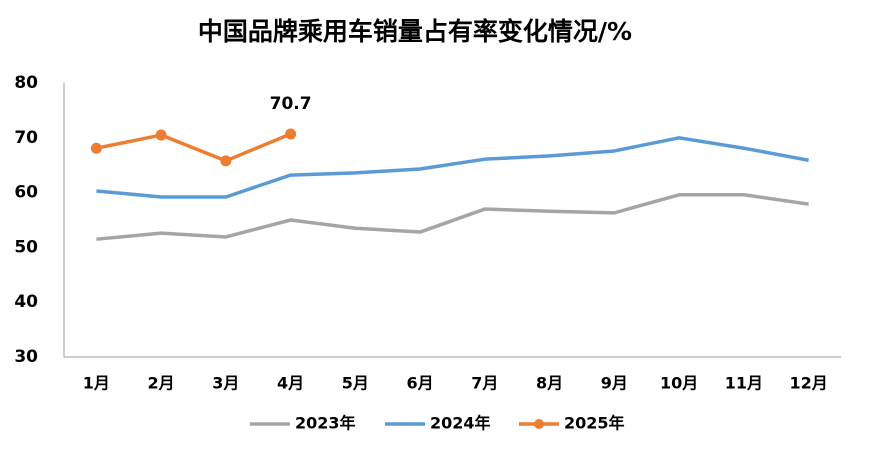 The height and width of the screenshot is (466, 895). Describe the element at coordinates (614, 383) in the screenshot. I see `x-tick-label: 9月` at that location.